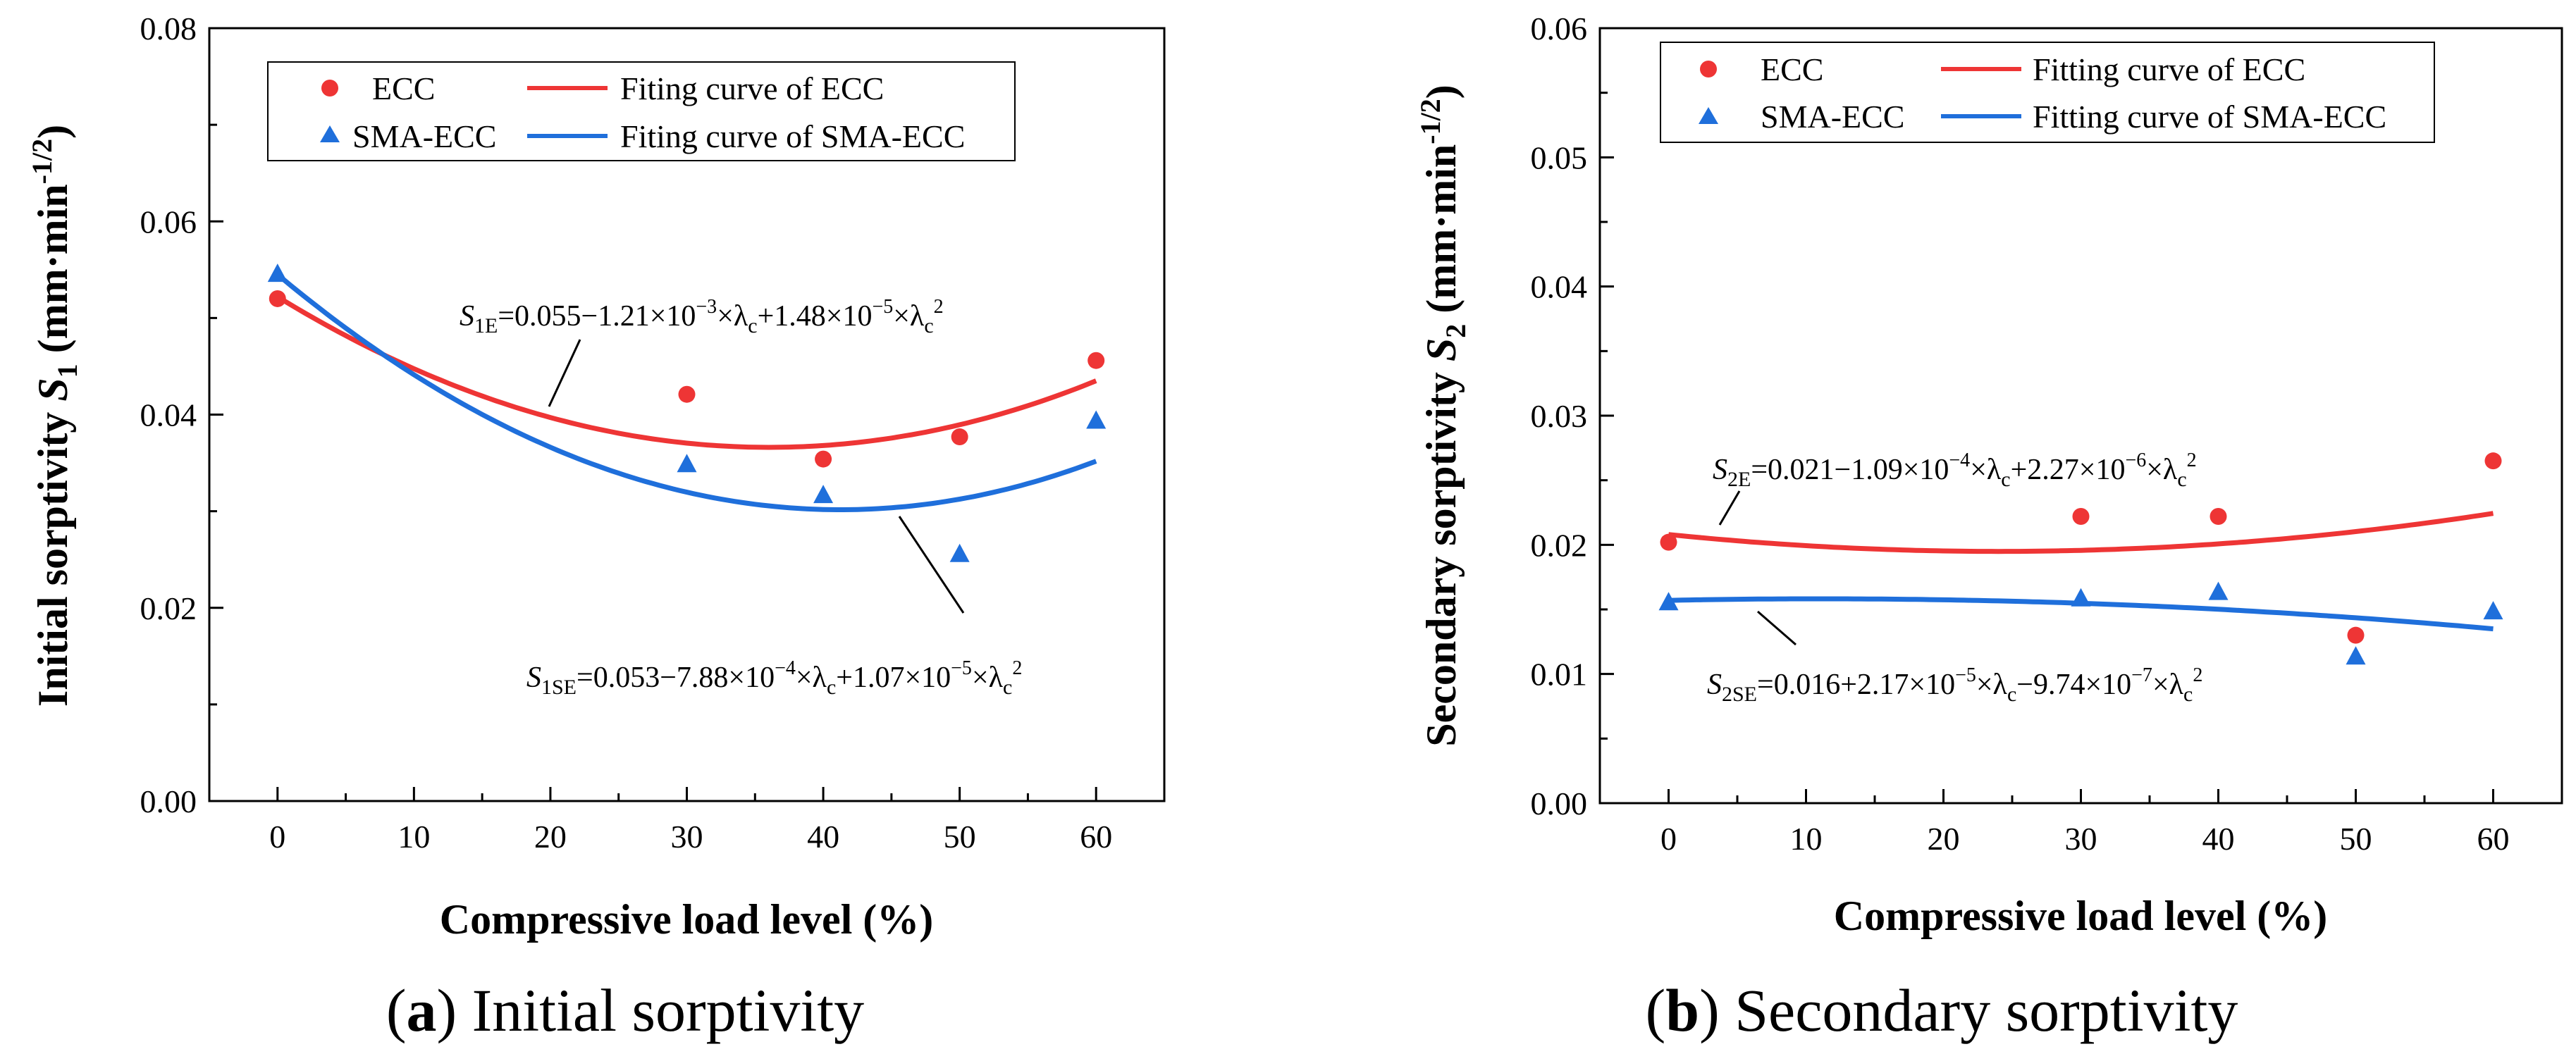 This screenshot has height=1061, width=2576. What do you see at coordinates (2209, 117) in the screenshot?
I see `legend-sma-fit-label: Fitting curve of SMA-ECC` at bounding box center [2209, 117].